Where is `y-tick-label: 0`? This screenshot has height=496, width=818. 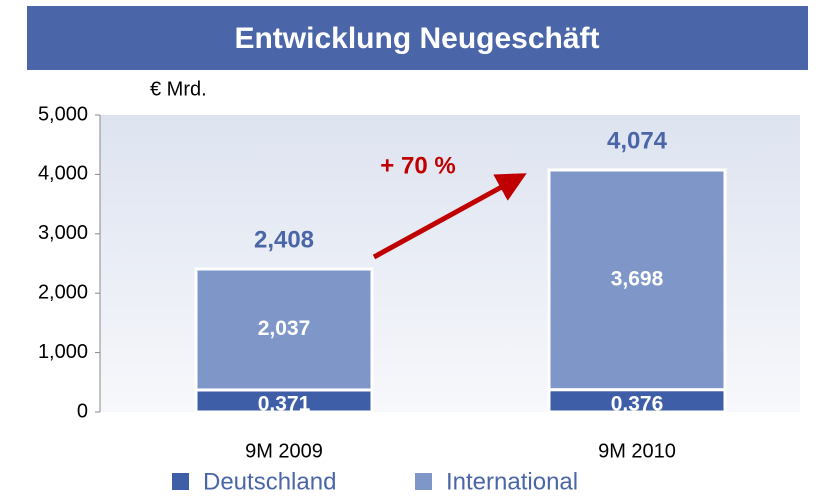
y-tick-label: 0 is located at coordinates (82, 411).